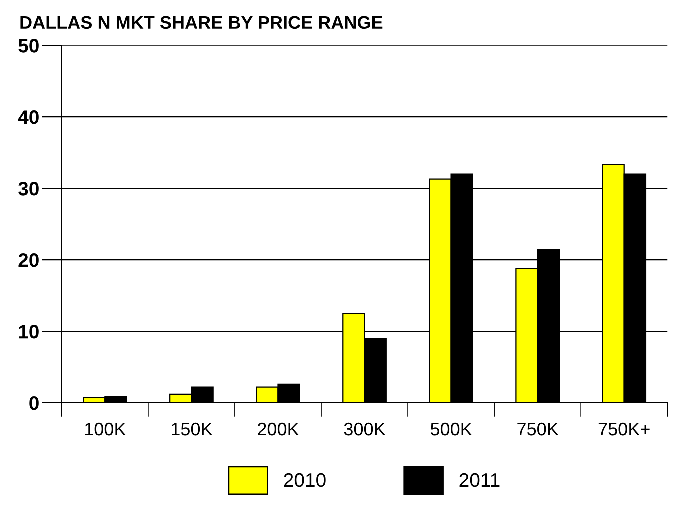 The width and height of the screenshot is (673, 518). Describe the element at coordinates (28, 189) in the screenshot. I see `y-tick-label: 30` at that location.